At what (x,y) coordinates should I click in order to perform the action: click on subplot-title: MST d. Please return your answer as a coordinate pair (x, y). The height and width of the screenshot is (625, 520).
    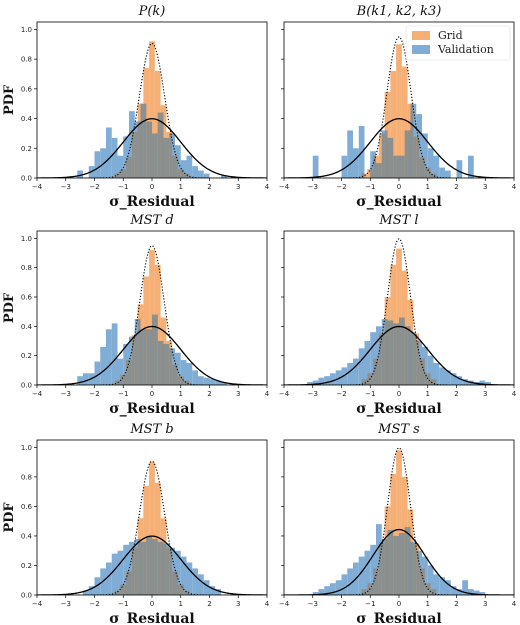
    Looking at the image, I should click on (151, 220).